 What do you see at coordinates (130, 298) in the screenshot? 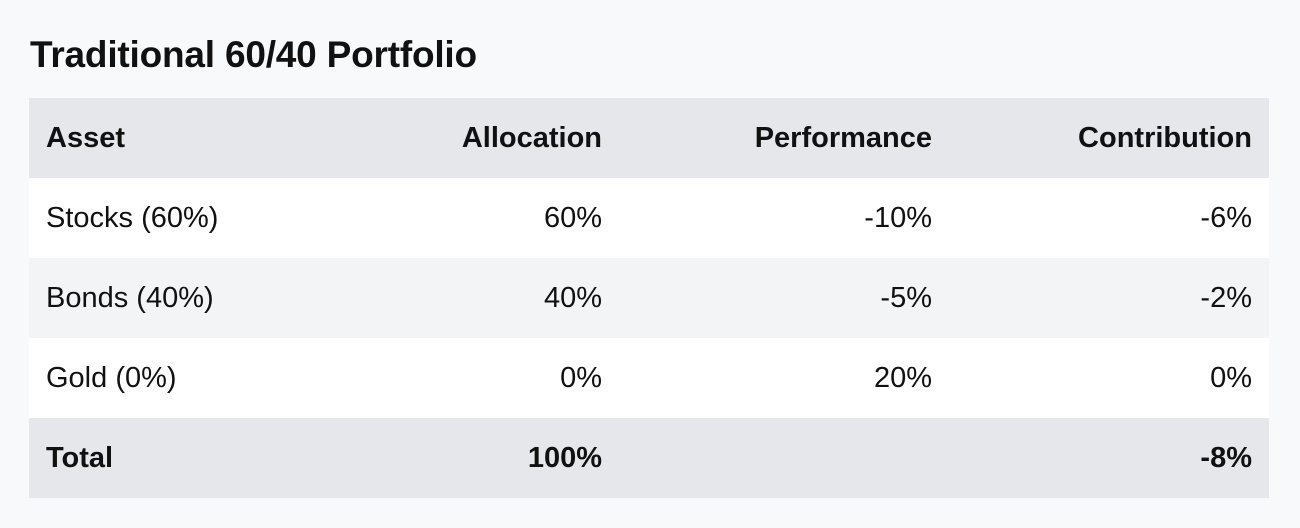
I see `cell-asset: Bonds (40%)` at bounding box center [130, 298].